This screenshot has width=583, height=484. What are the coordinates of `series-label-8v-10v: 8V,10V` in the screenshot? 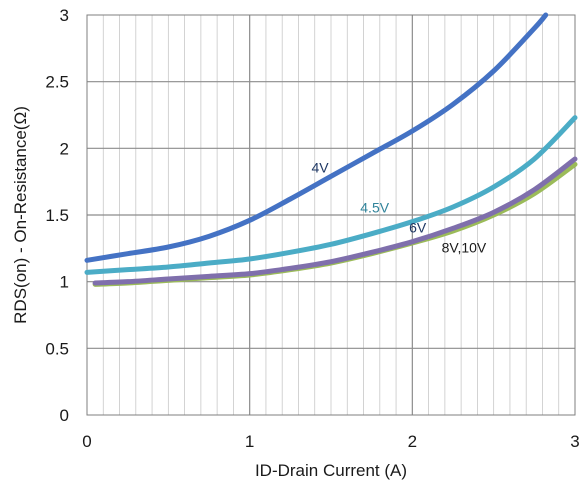 It's located at (464, 247).